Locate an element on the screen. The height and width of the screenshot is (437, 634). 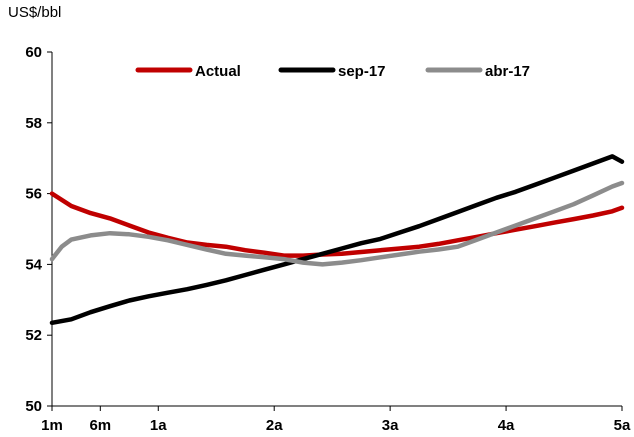
x-tick-label: 1a is located at coordinates (158, 425).